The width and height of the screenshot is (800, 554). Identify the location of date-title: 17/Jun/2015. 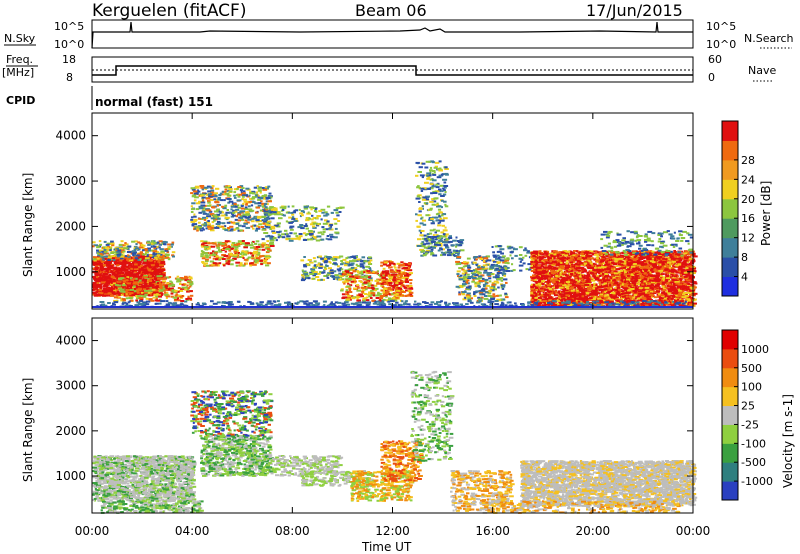
(634, 10).